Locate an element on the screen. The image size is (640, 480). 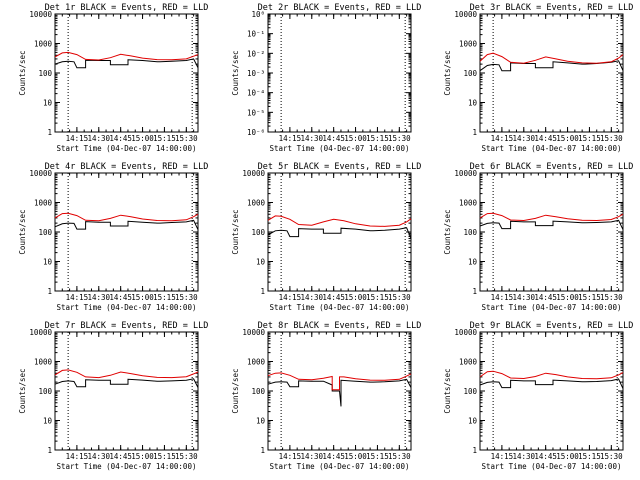
y-tick-label: 10⁻⁶ is located at coordinates (256, 132).